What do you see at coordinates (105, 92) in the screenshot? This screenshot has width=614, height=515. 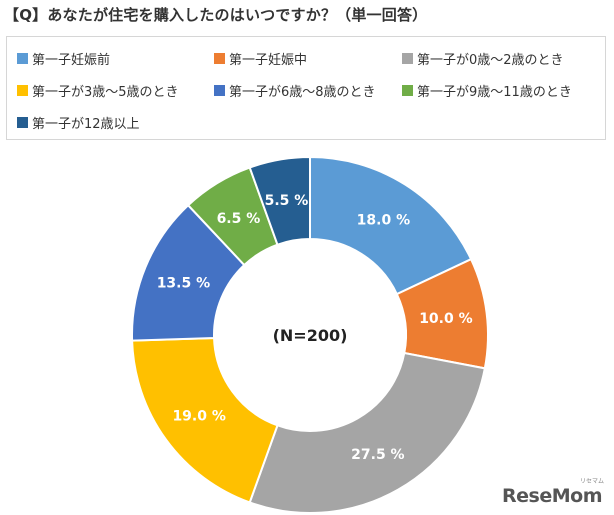 I see `legend-label: 第一子が3歳～5歳のとき` at bounding box center [105, 92].